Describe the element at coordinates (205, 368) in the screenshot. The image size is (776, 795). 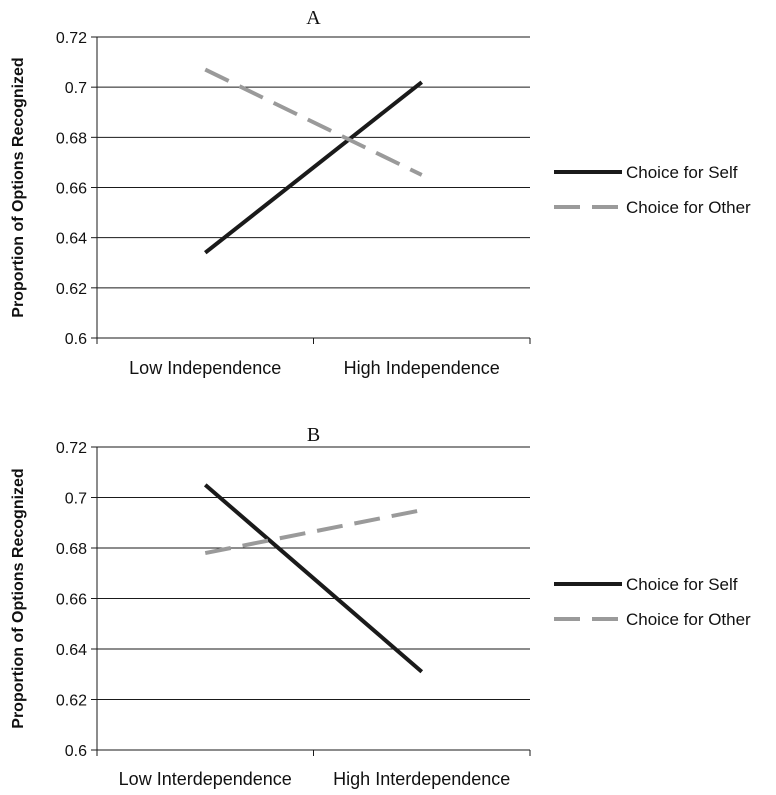
I see `x-tick-label: Low Independence` at that location.